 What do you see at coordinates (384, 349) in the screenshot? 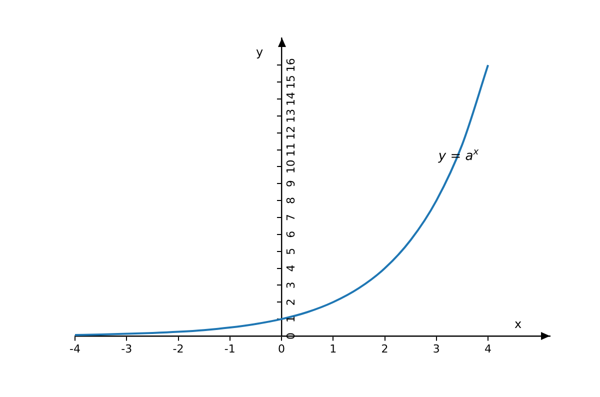
I see `x-tick-label: 2` at bounding box center [384, 349].